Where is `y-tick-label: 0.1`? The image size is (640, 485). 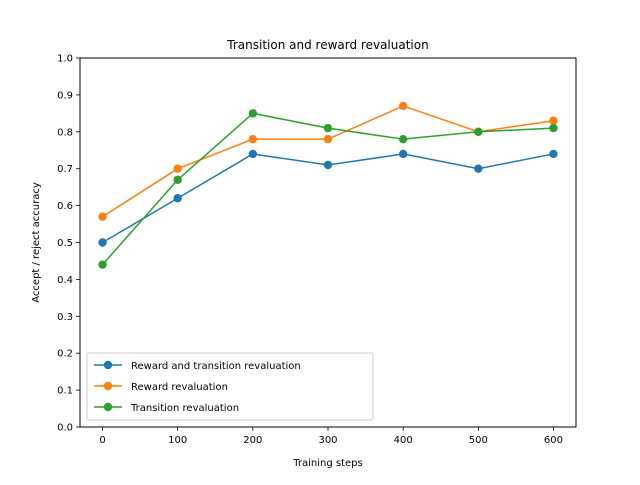 y-tick-label: 0.1 is located at coordinates (65, 391).